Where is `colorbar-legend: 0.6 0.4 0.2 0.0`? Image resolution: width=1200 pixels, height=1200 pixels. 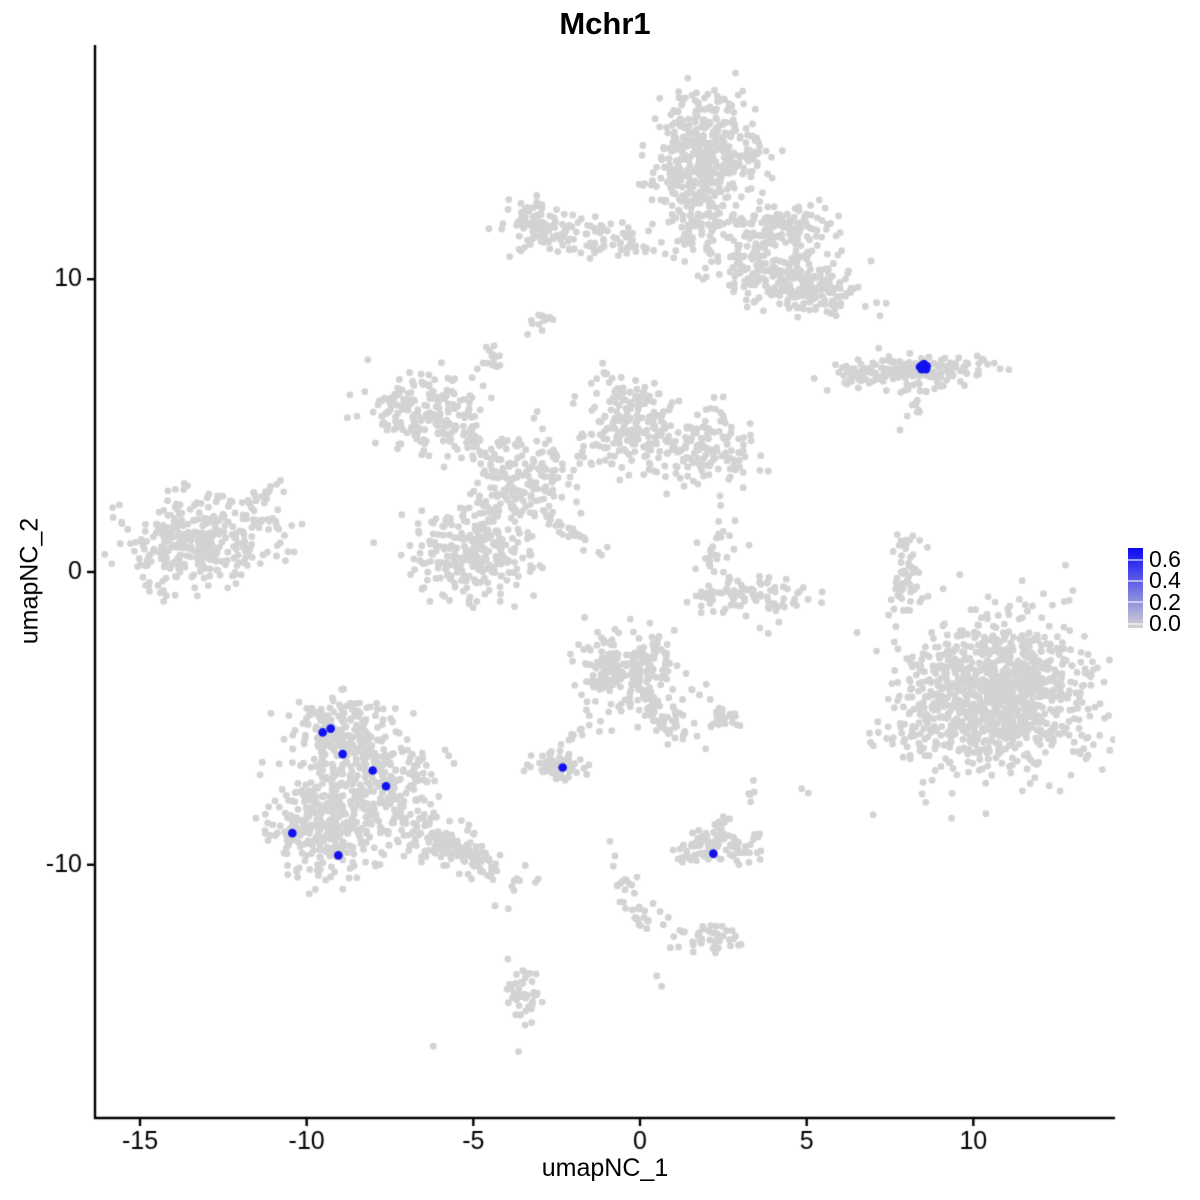
colorbar-legend: 0.6 0.4 0.2 0.0 is located at coordinates (1160, 590).